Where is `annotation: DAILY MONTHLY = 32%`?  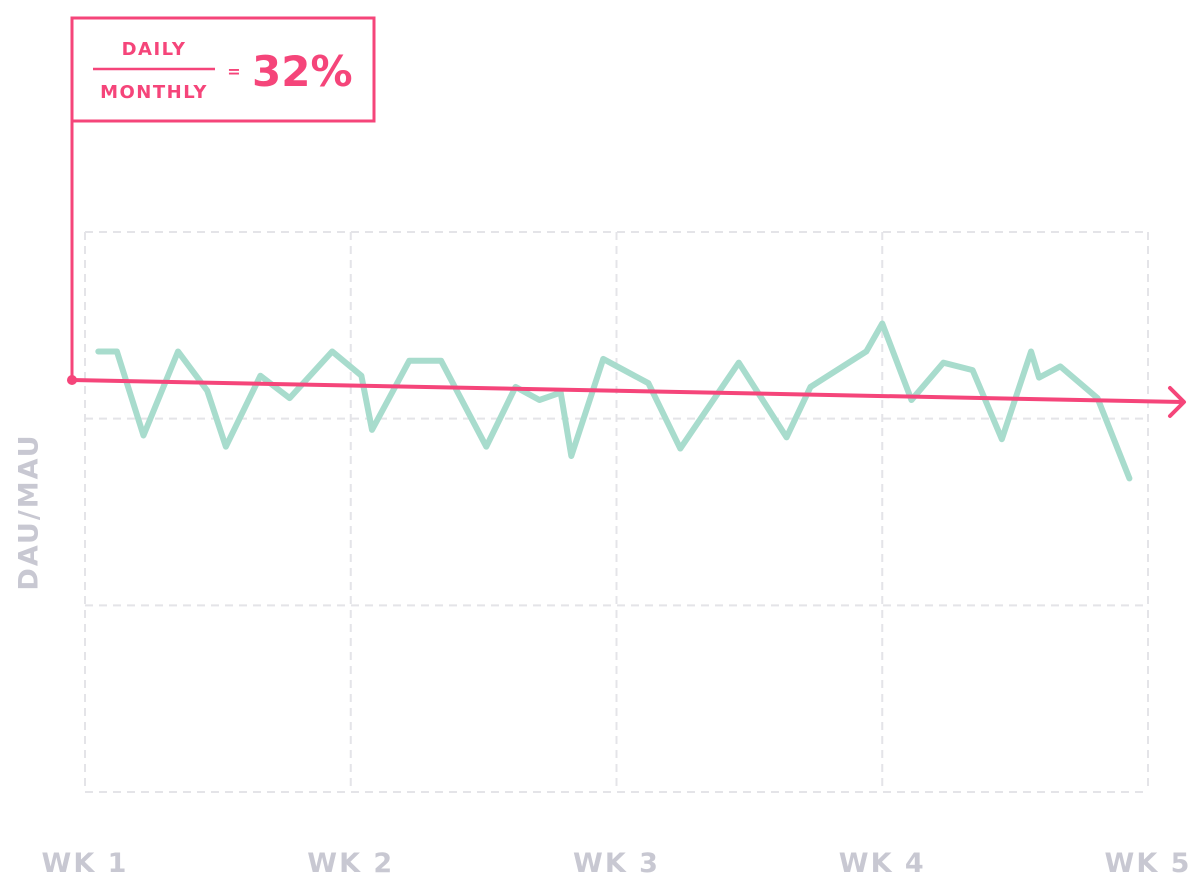
annotation: DAILY MONTHLY = 32% is located at coordinates (221, 200).